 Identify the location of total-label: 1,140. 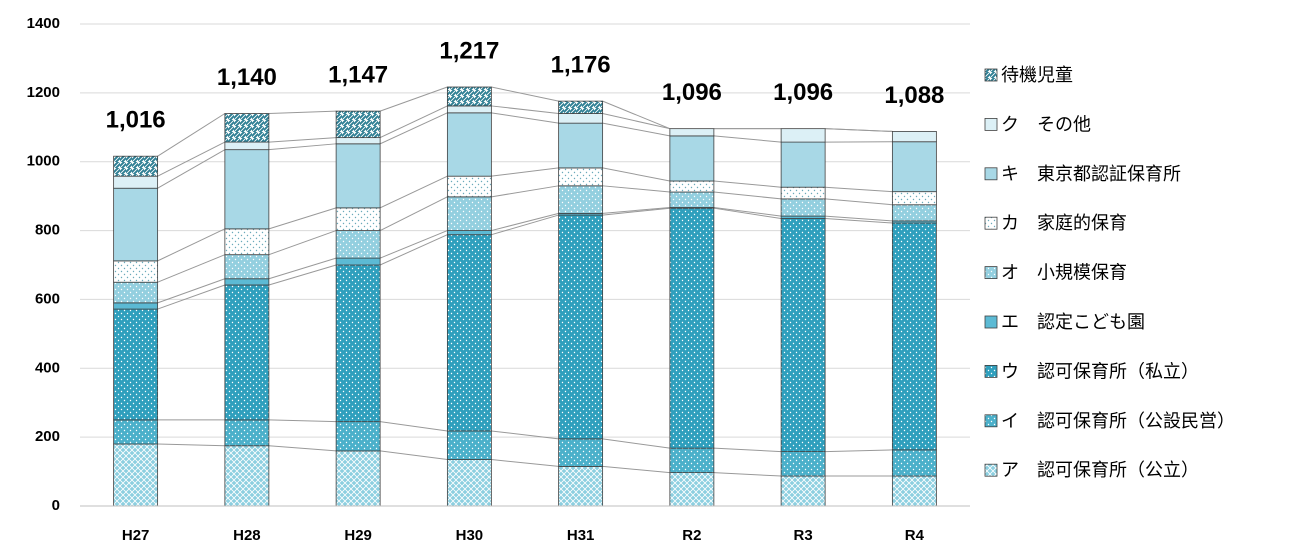
(247, 77).